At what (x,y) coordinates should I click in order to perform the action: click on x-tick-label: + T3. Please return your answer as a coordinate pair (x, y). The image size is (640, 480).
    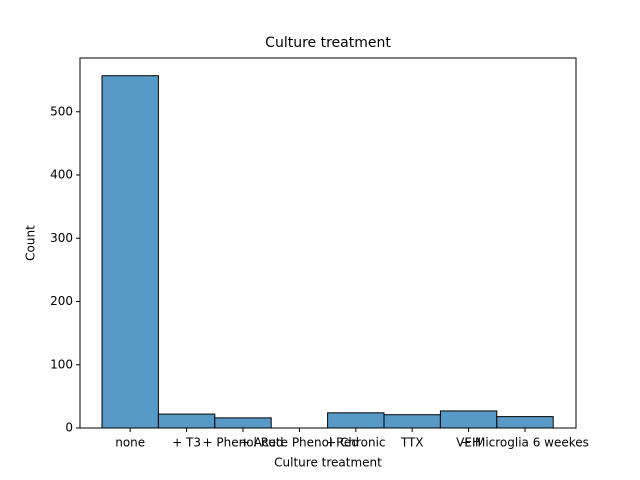
    Looking at the image, I should click on (186, 443).